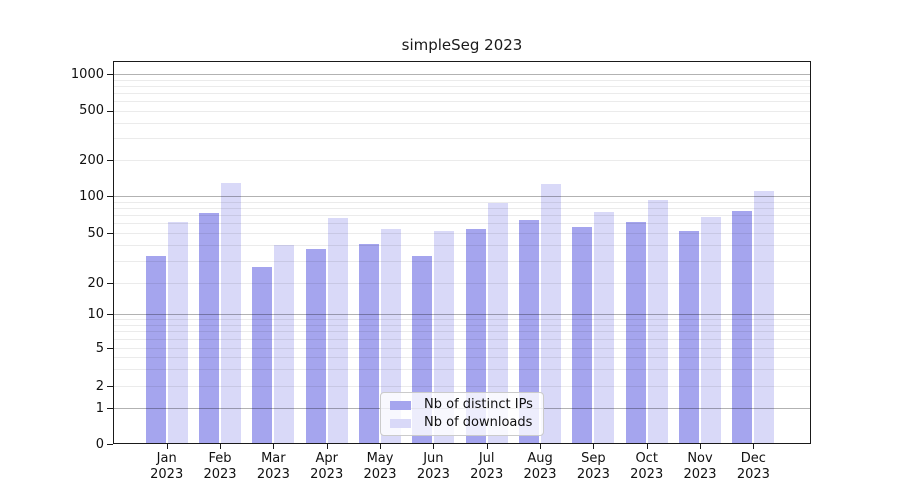 The height and width of the screenshot is (500, 900). What do you see at coordinates (99, 408) in the screenshot?
I see `y-tick-label: 1` at bounding box center [99, 408].